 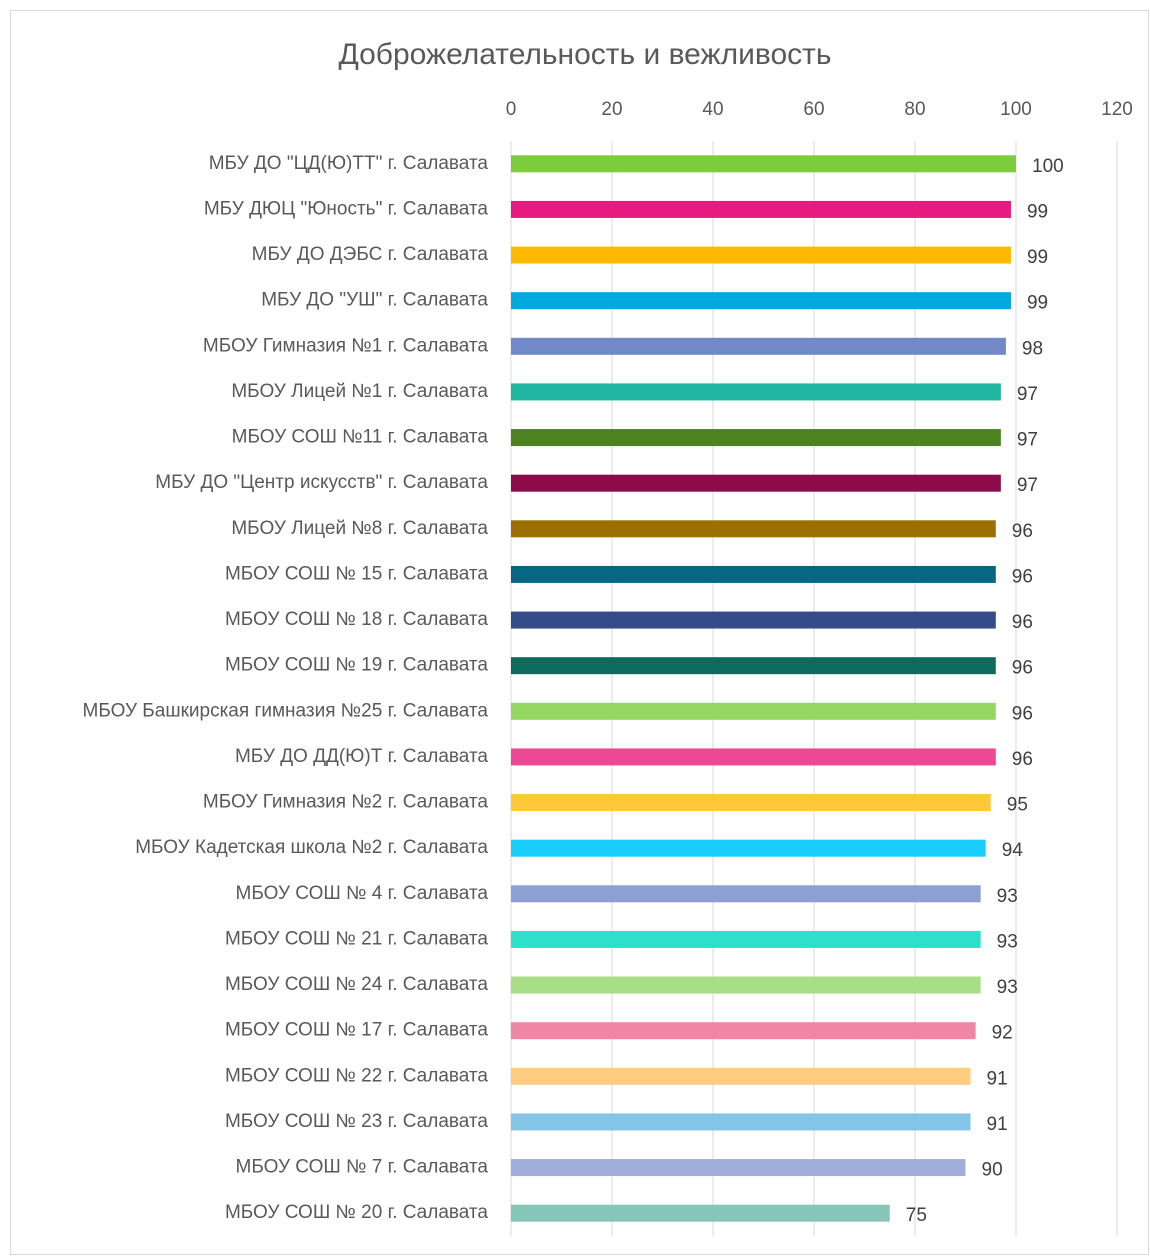 What do you see at coordinates (345, 345) in the screenshot?
I see `y-tick-label: МБОУ Гимназия №1 г. Салавата` at bounding box center [345, 345].